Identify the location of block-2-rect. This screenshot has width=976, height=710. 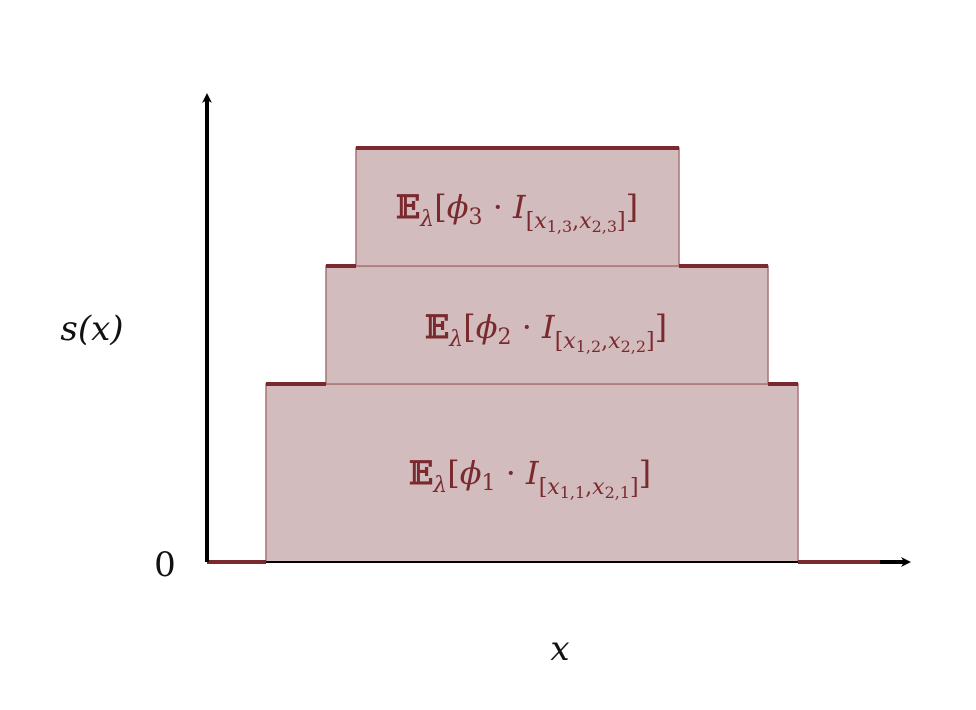
(547, 325).